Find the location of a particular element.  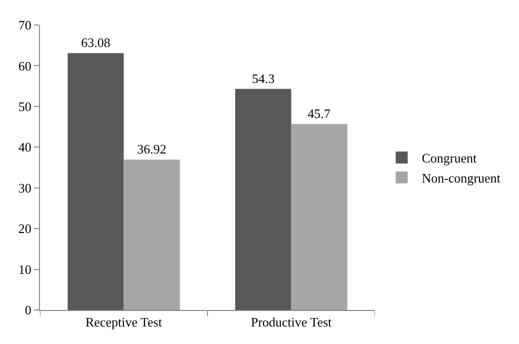

y-tick-label: 60 is located at coordinates (25, 66).